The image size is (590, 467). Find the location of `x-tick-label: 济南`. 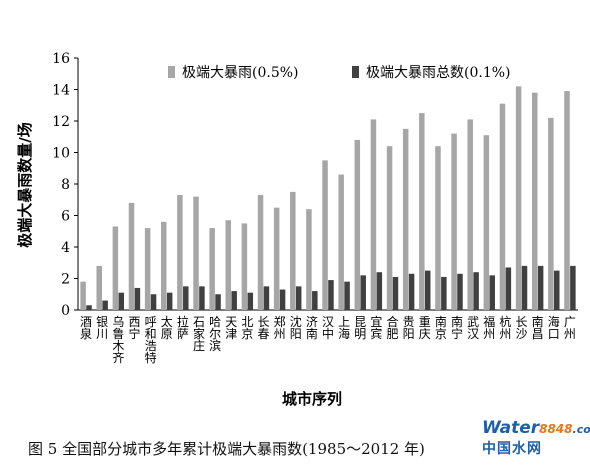

x-tick-label: 济南 is located at coordinates (312, 327).